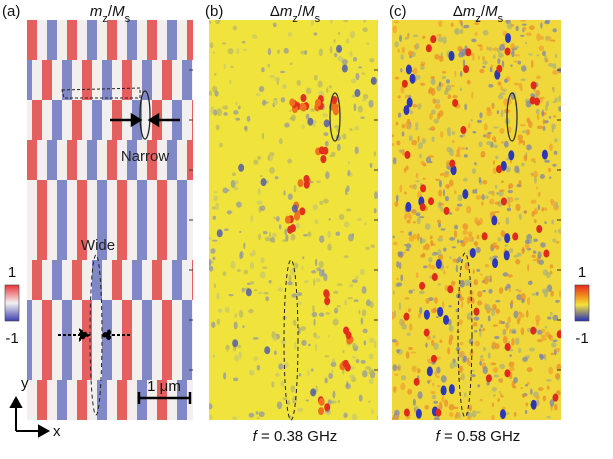  What do you see at coordinates (291, 340) in the screenshot?
I see `dashed-ellipse-b` at bounding box center [291, 340].